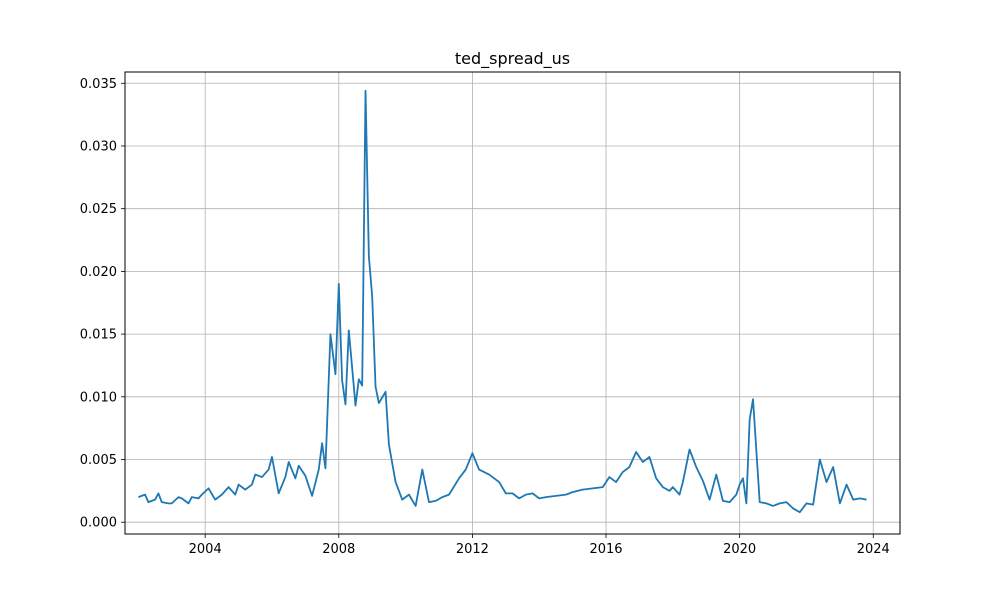 This screenshot has height=600, width=1000. What do you see at coordinates (539, 545) in the screenshot?
I see `x-axis: 2004 2008 2012 2016 2020 2024` at bounding box center [539, 545].